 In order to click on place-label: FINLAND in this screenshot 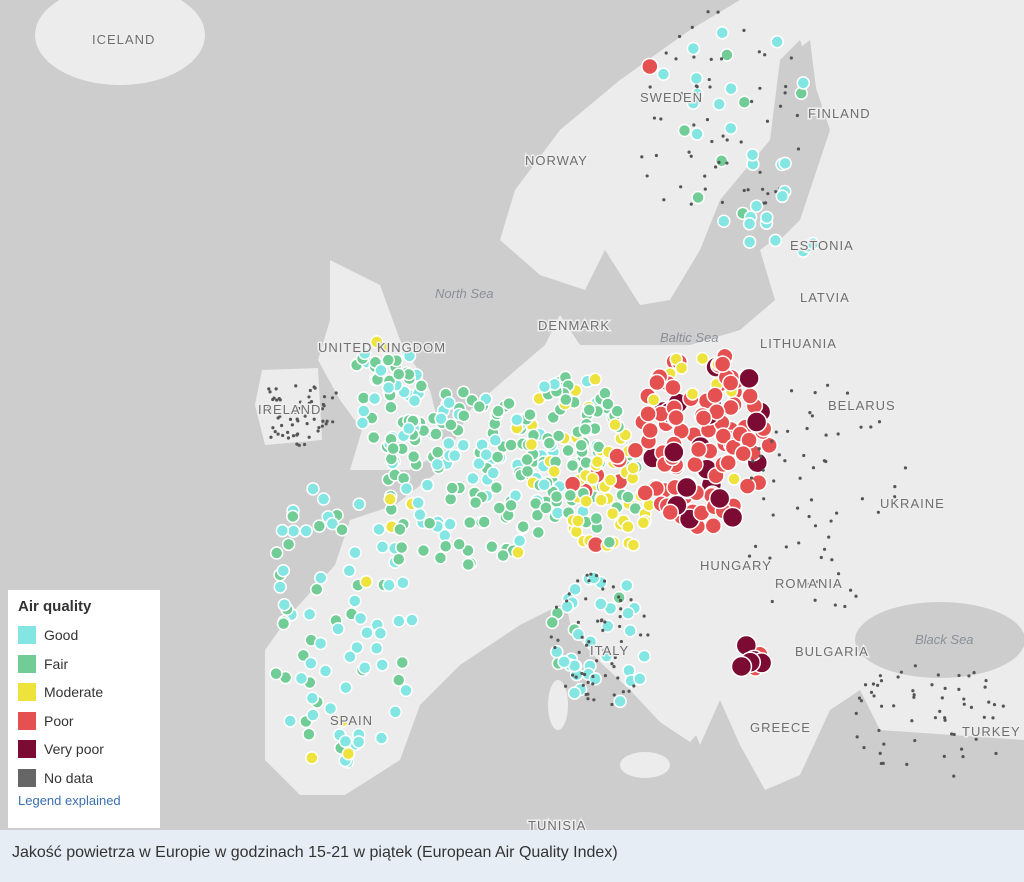, I will do `click(839, 113)`.